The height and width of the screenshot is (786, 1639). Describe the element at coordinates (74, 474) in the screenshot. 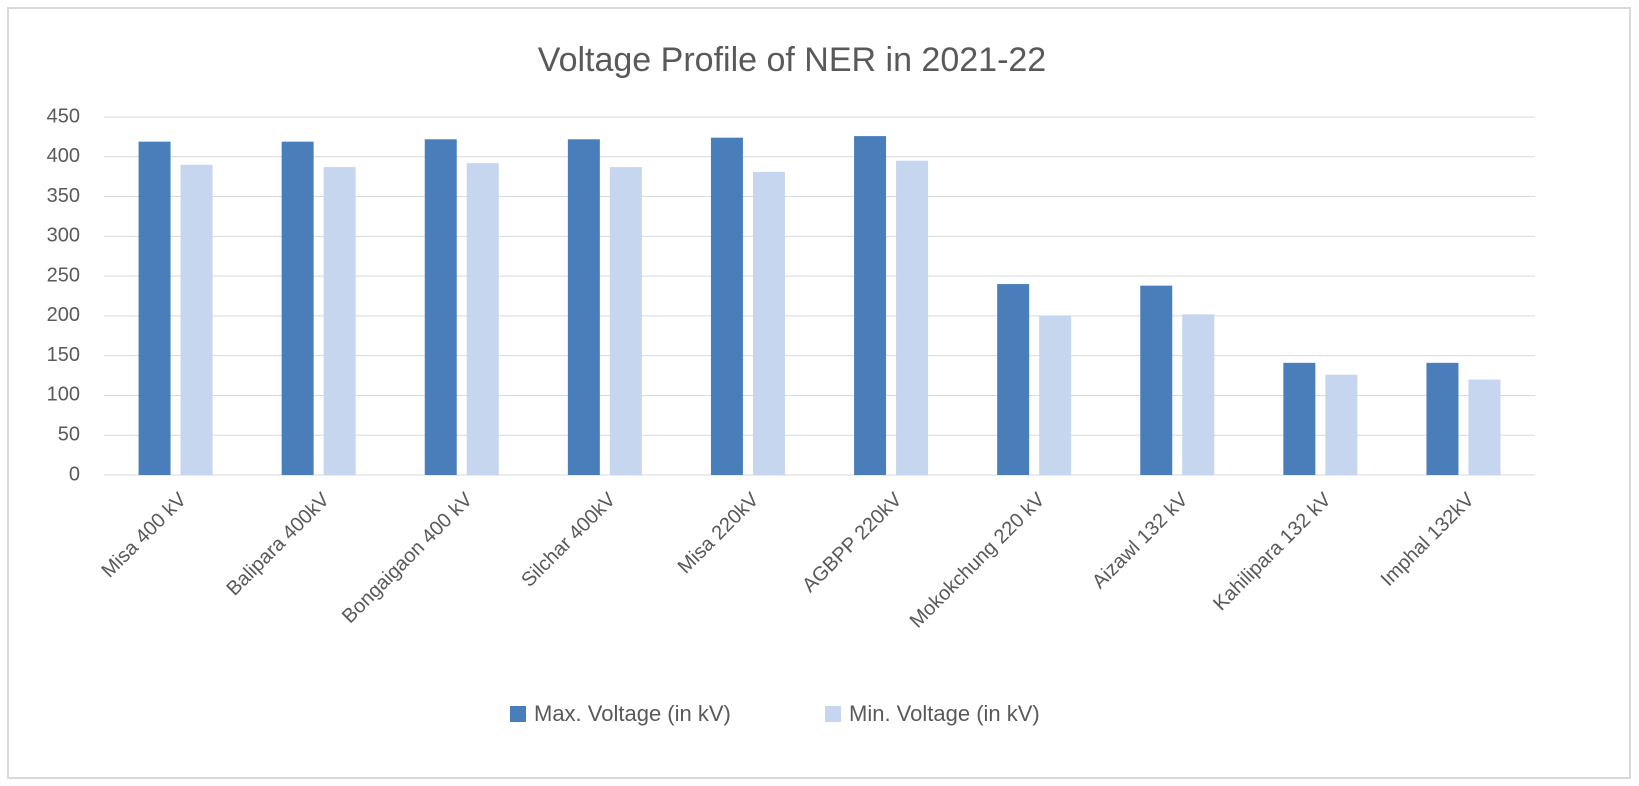

I see `y-tick-label: 0` at that location.